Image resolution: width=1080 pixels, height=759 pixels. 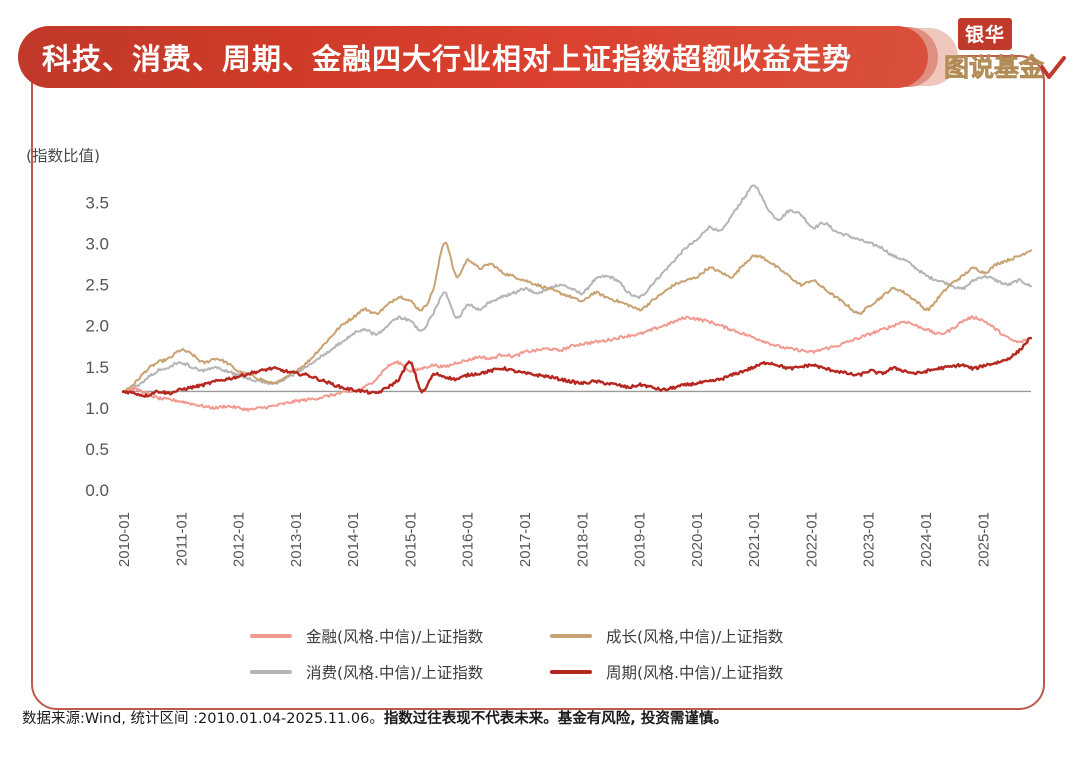 What do you see at coordinates (1053, 67) in the screenshot?
I see `check-mark-icon` at bounding box center [1053, 67].